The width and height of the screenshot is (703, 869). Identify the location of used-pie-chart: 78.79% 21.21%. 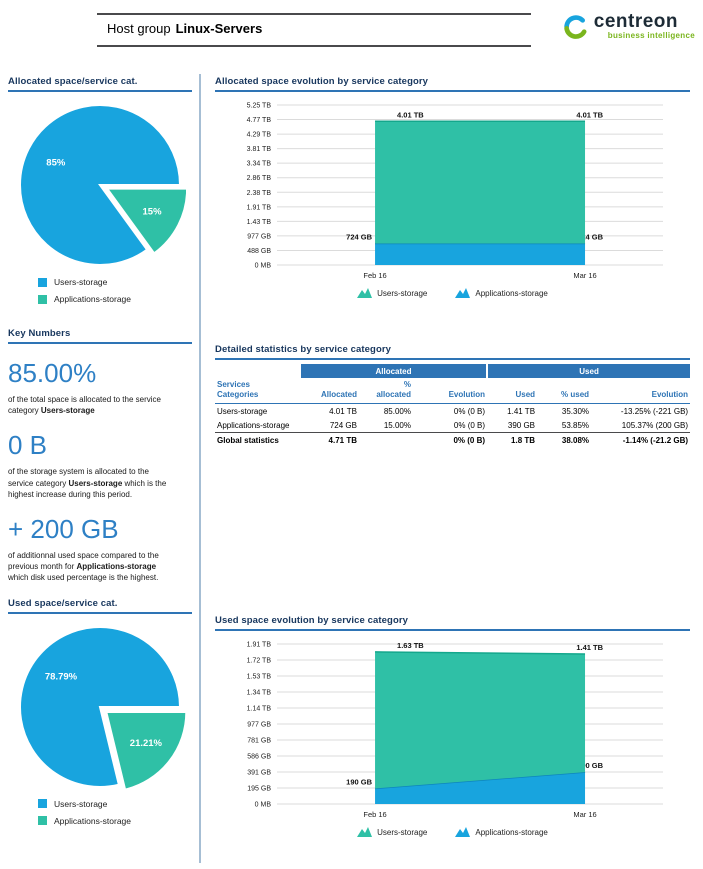
(100, 707).